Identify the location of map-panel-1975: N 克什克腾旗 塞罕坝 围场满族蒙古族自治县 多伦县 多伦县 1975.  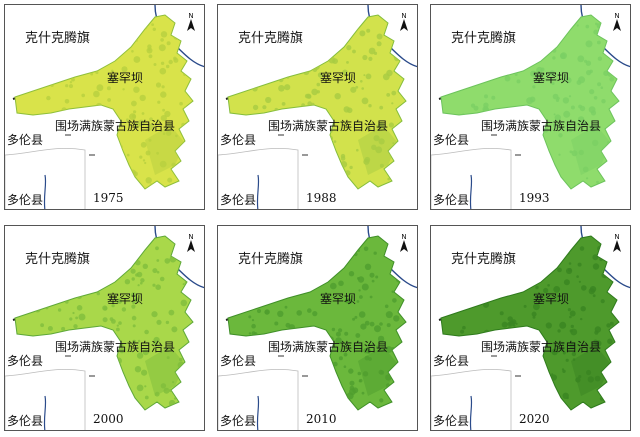
(104, 107).